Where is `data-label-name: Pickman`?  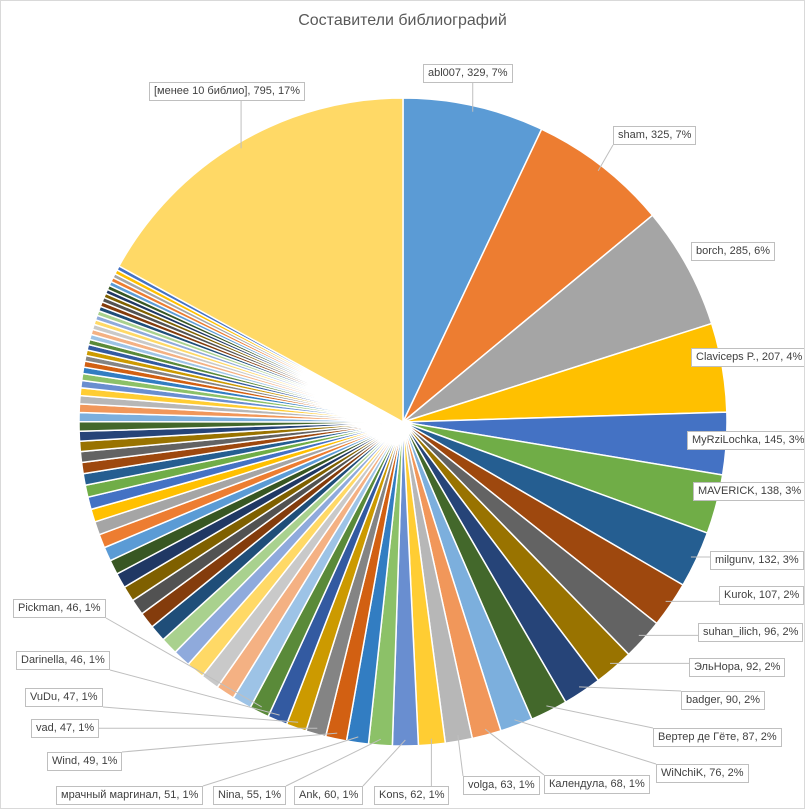
data-label-name: Pickman is located at coordinates (39, 608).